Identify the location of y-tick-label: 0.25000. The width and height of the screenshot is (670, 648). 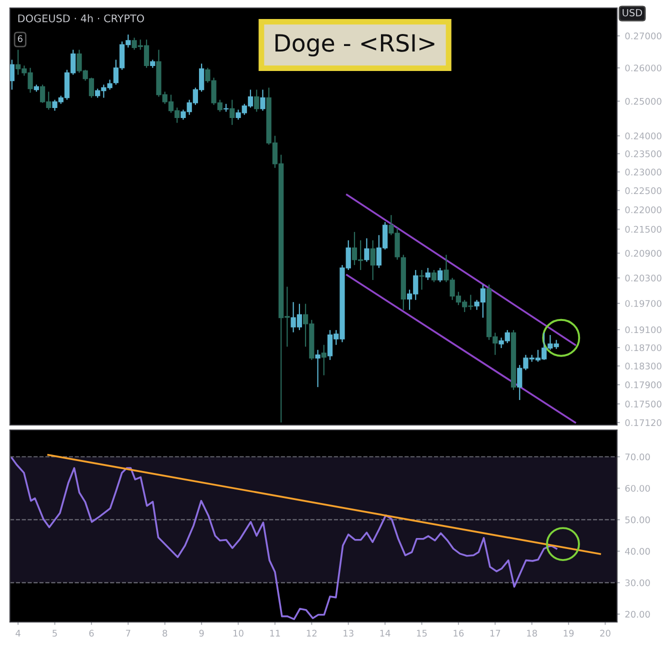
(643, 101).